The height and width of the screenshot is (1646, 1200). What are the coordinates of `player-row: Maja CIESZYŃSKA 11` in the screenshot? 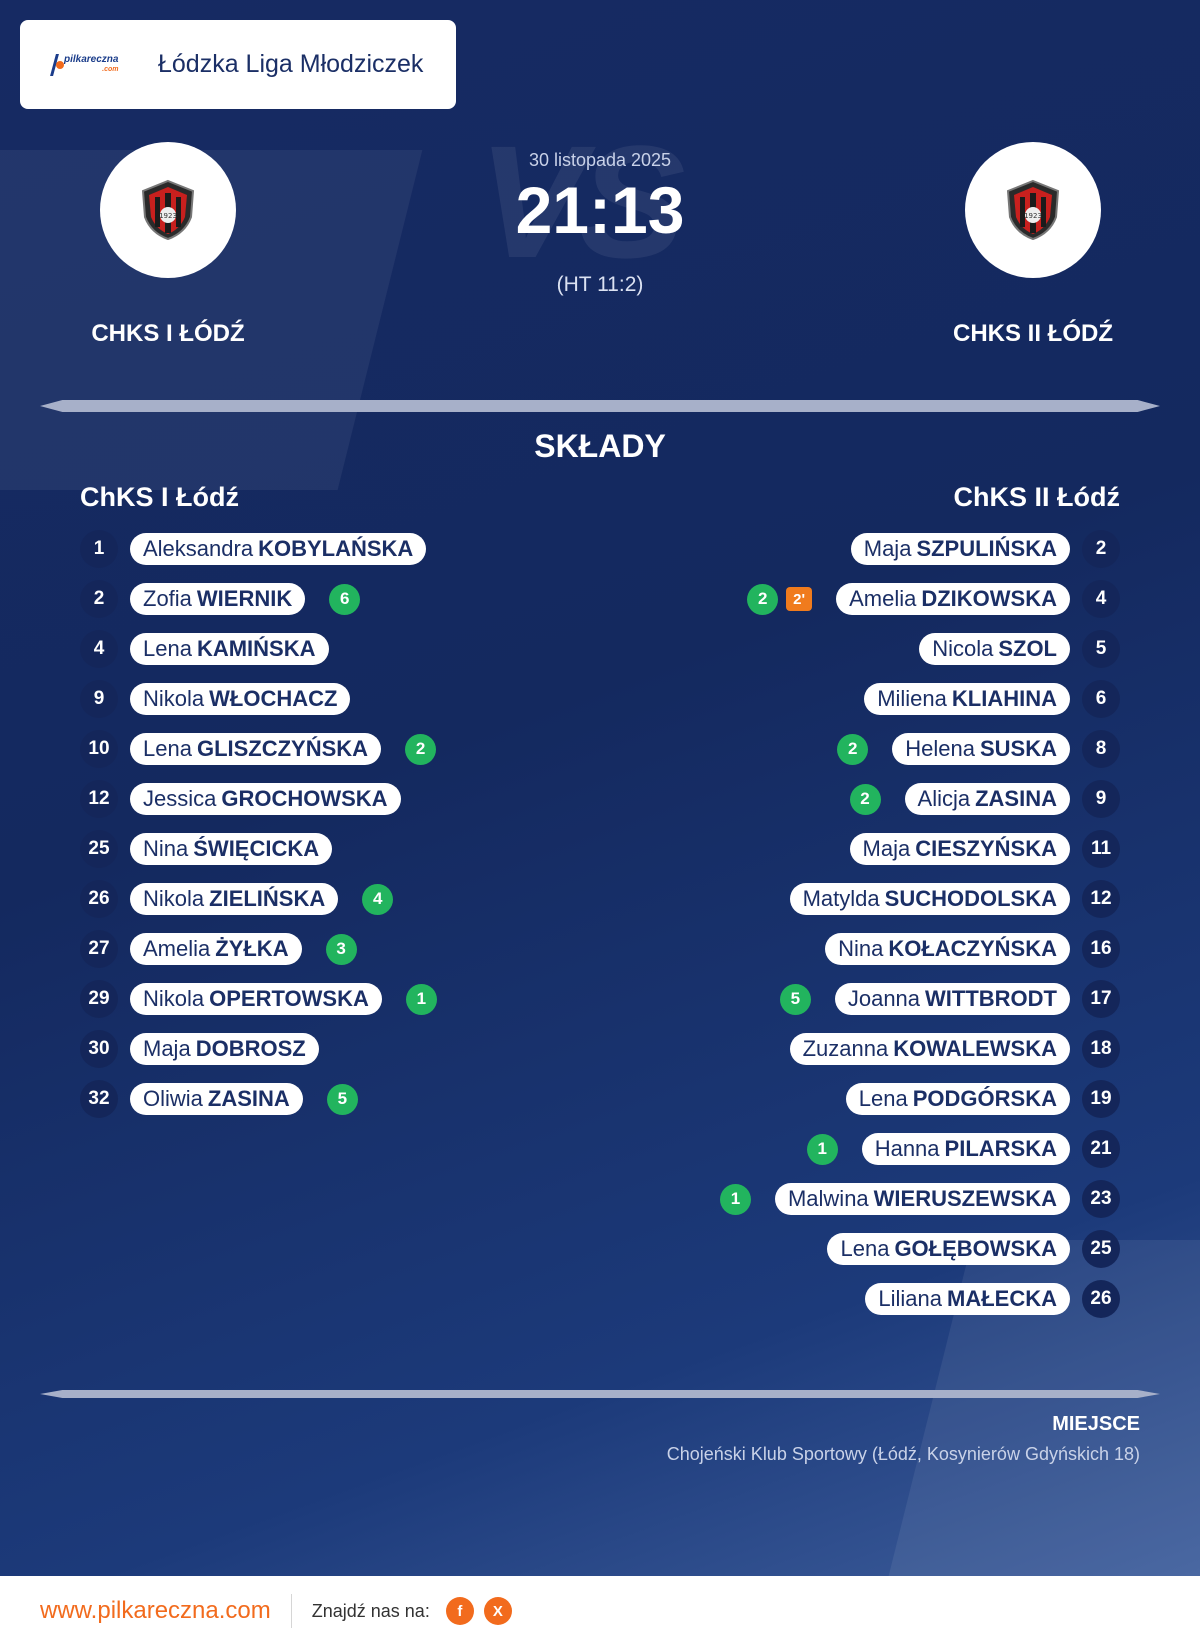 It's located at (920, 849).